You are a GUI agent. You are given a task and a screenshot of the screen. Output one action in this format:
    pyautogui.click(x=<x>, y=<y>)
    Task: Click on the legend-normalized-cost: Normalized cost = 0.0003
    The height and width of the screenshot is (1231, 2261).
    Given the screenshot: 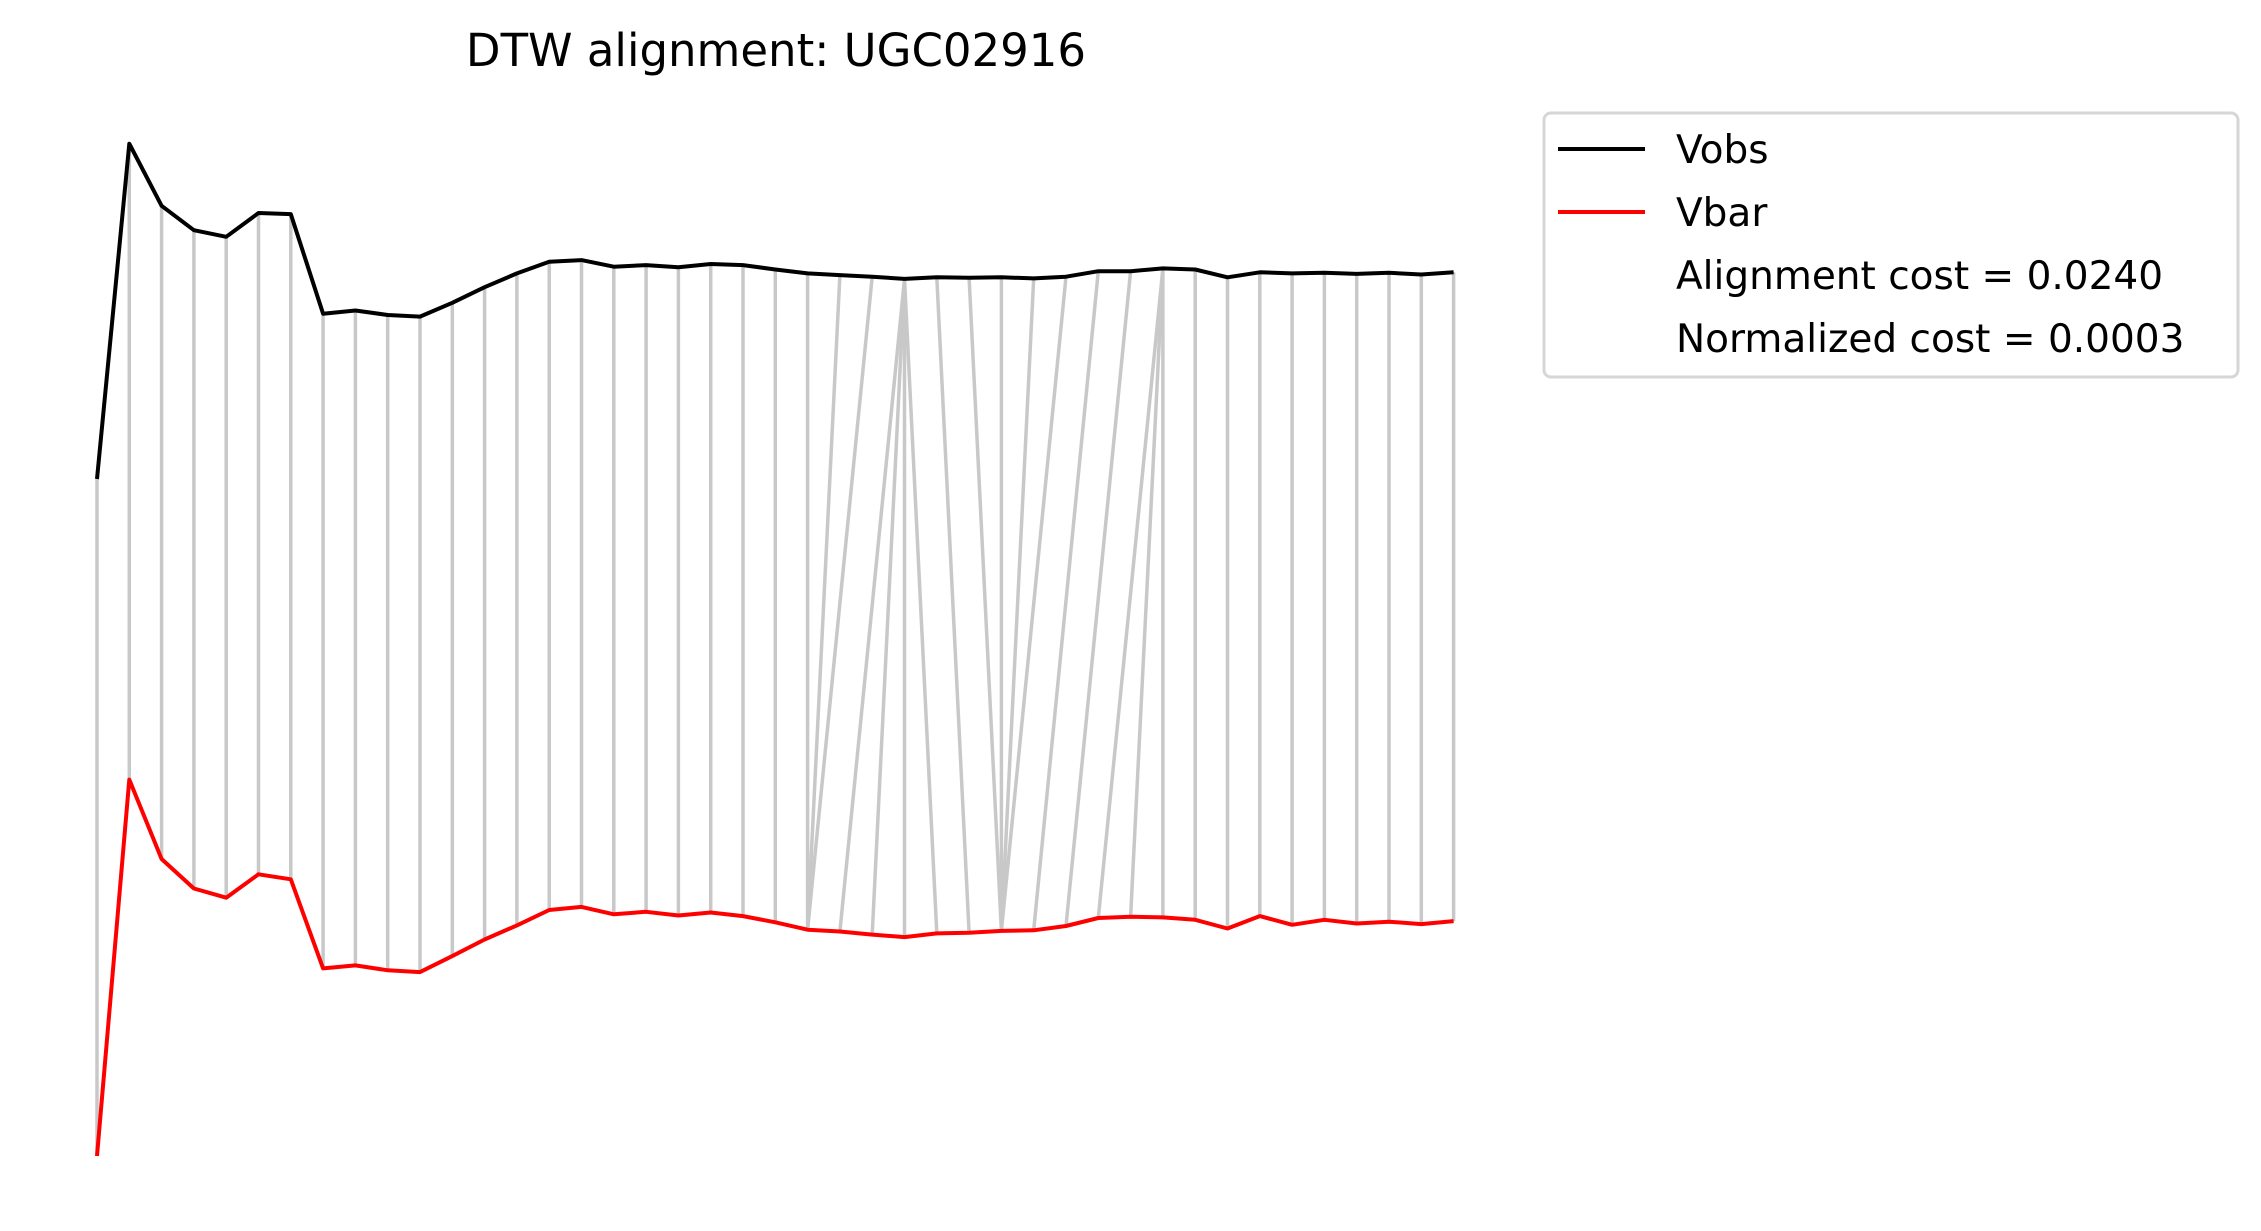 What is the action you would take?
    pyautogui.click(x=1930, y=339)
    